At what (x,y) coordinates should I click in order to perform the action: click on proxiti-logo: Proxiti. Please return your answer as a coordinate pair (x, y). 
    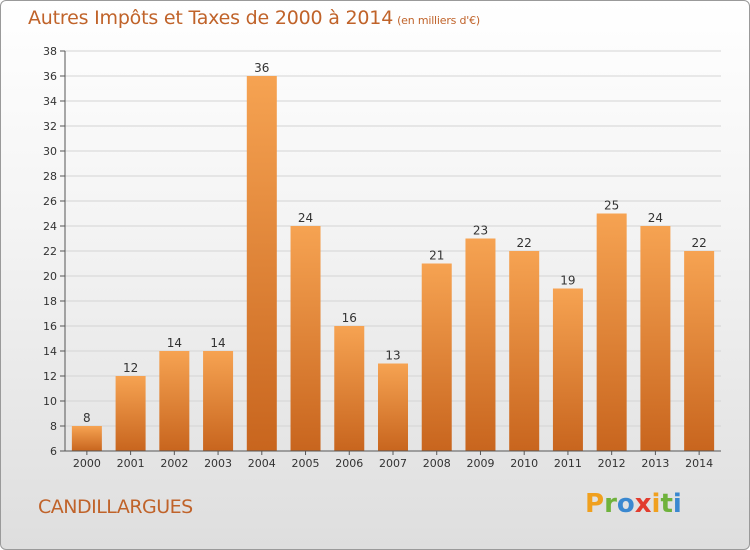
    Looking at the image, I should click on (633, 504).